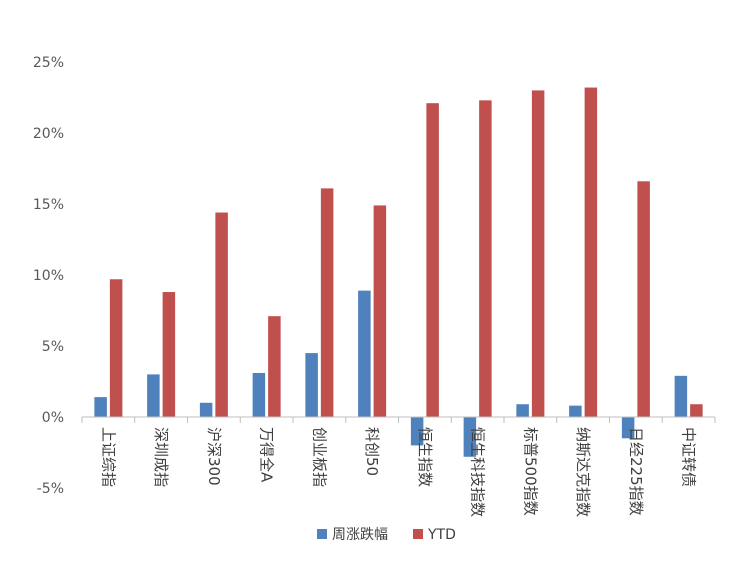 This screenshot has height=579, width=750. I want to click on category-label: 上证综指, so click(108, 457).